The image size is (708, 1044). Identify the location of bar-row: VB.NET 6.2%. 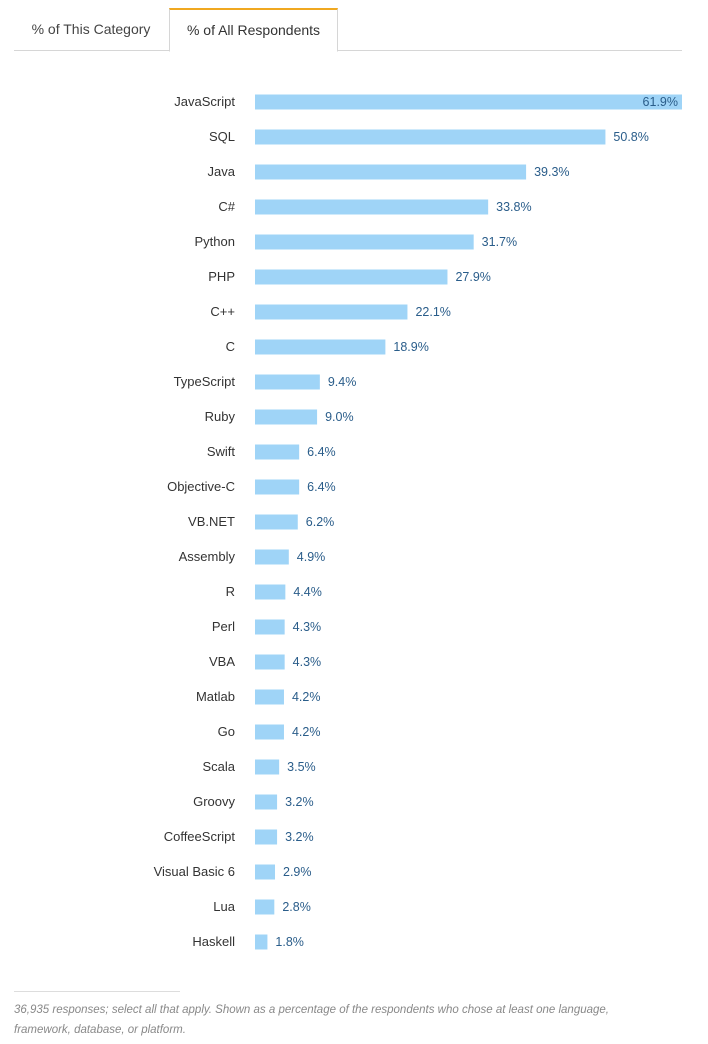
(261, 522).